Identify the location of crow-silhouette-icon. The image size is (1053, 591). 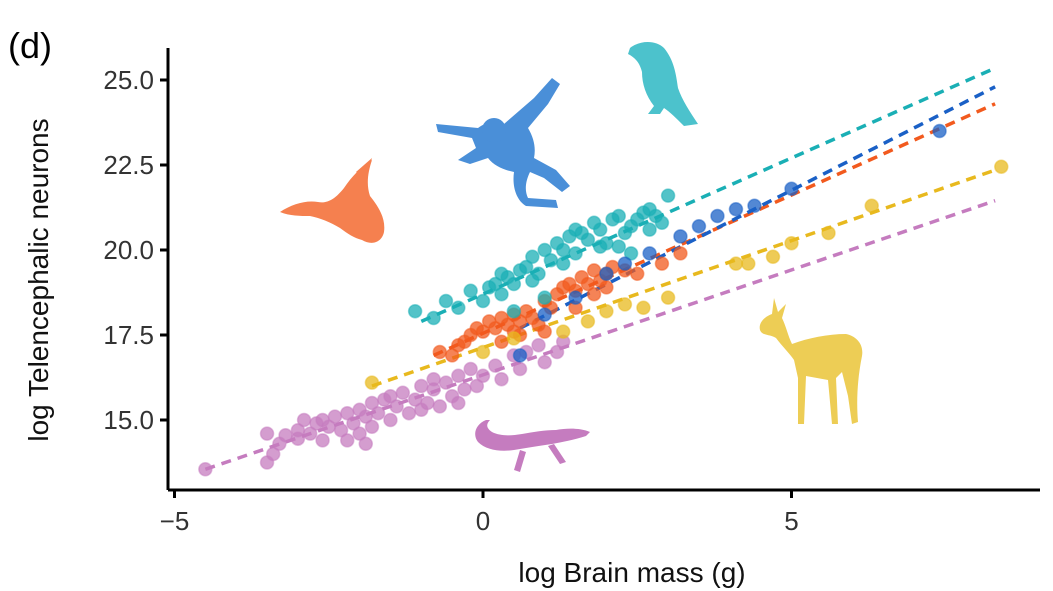
(663, 84).